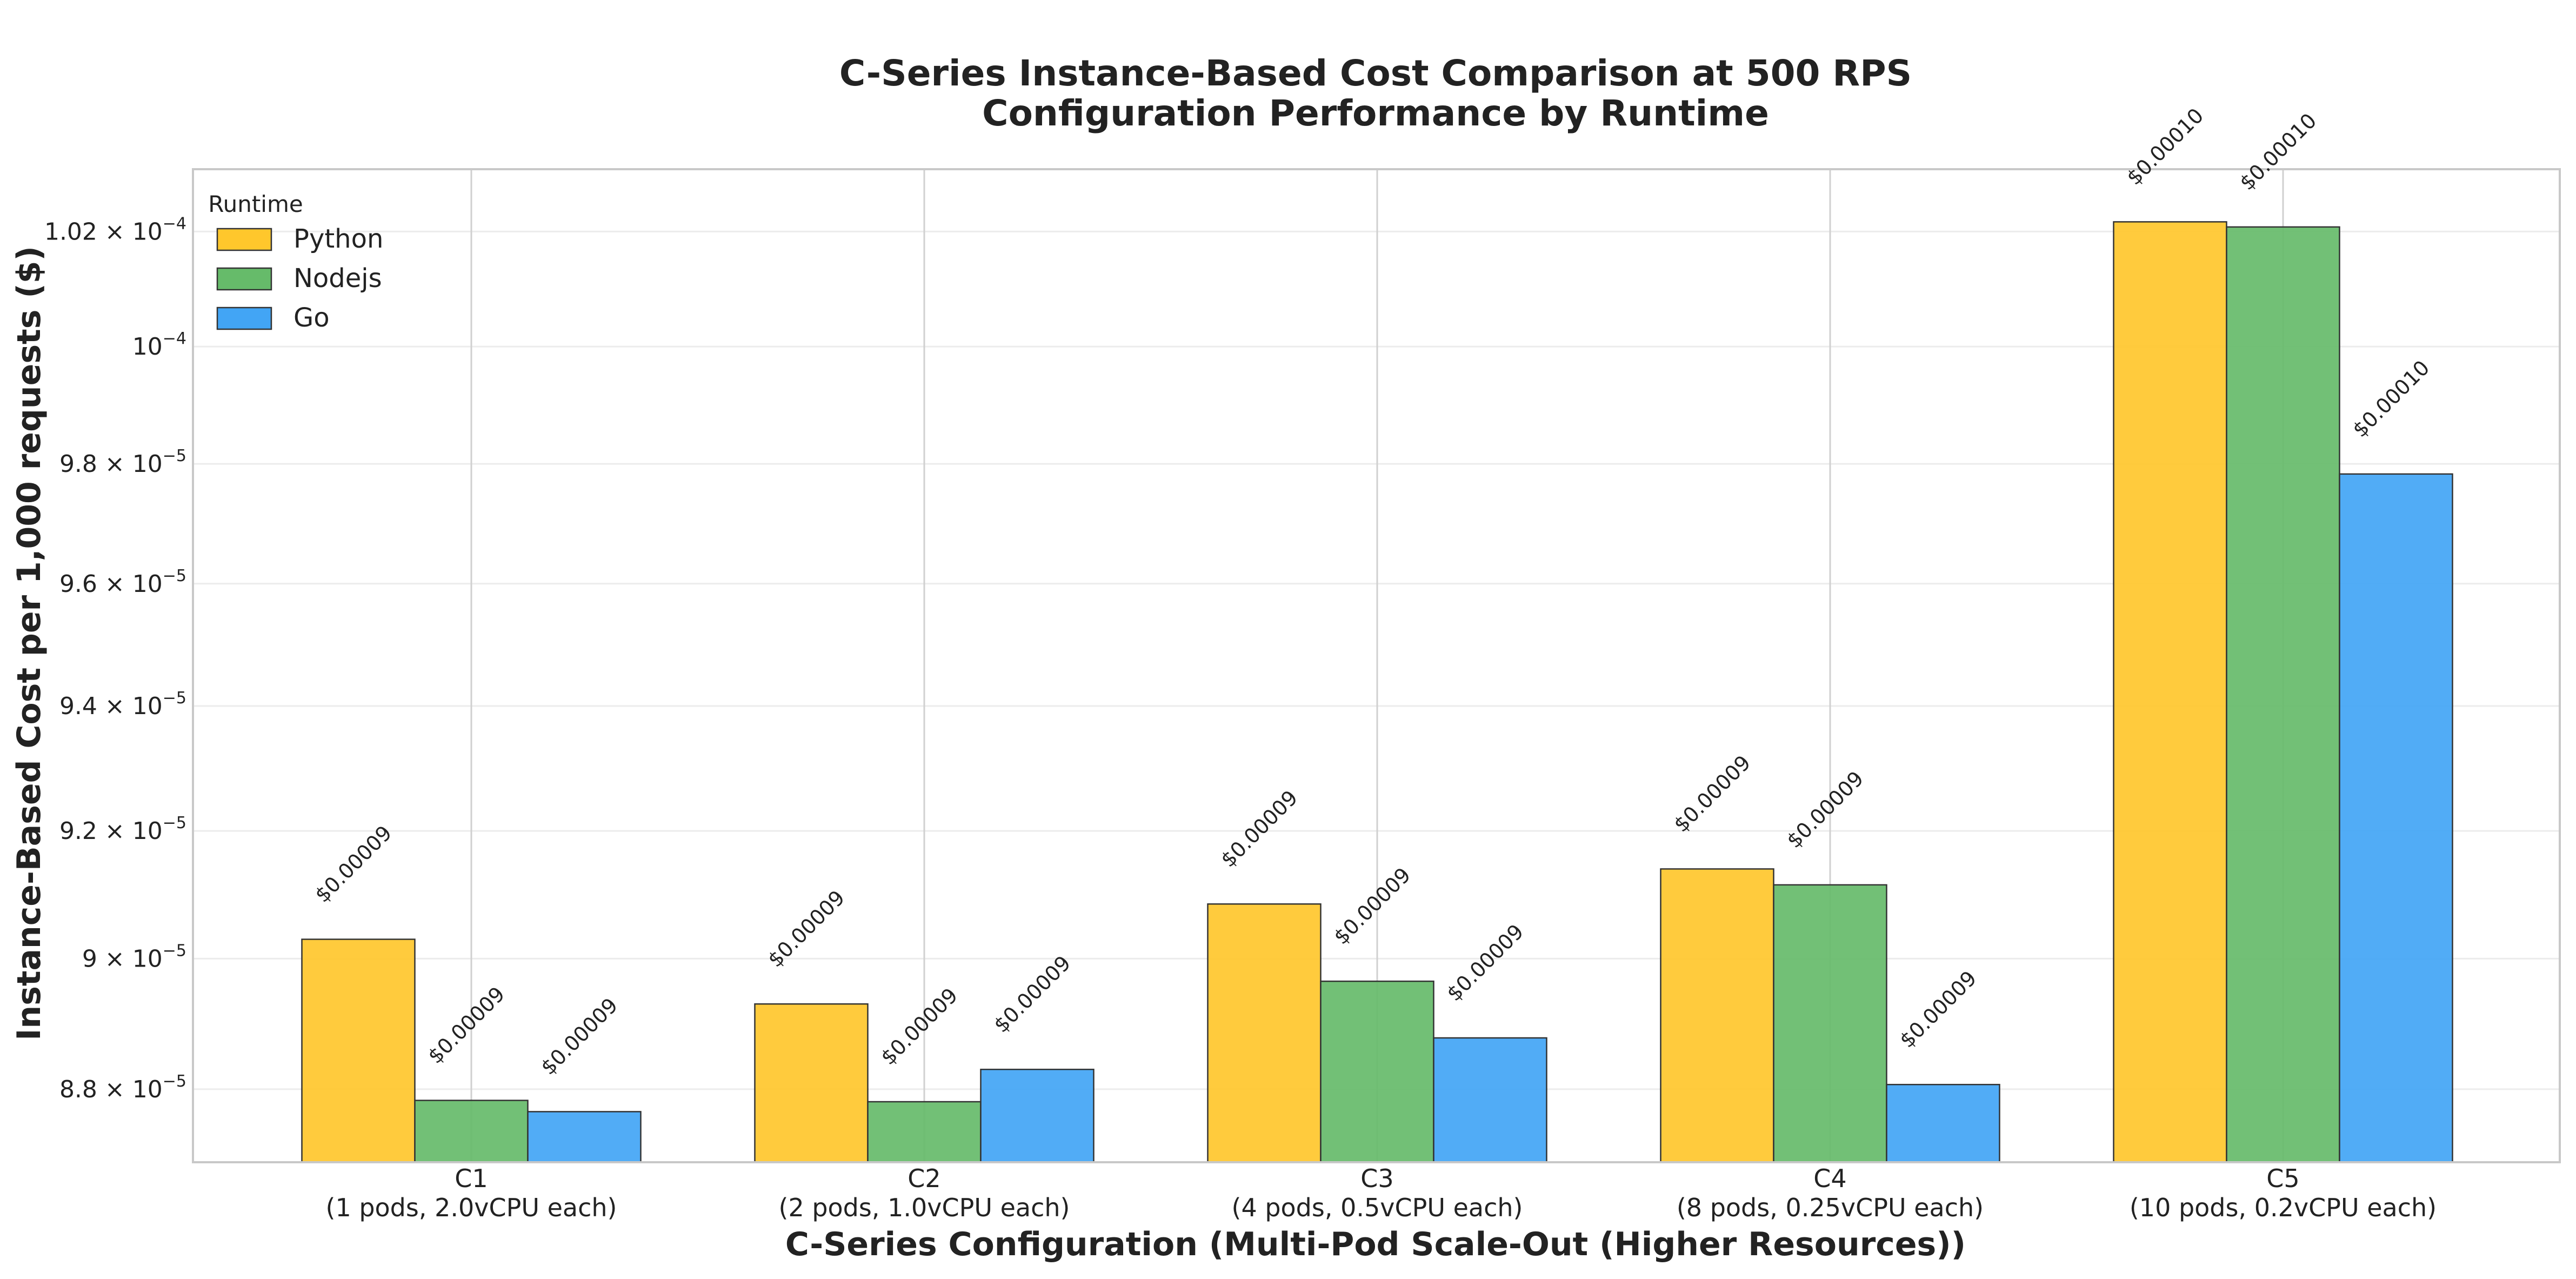 This screenshot has width=2576, height=1279. I want to click on y-tick-mantissa: 8.8 ×, so click(95, 1089).